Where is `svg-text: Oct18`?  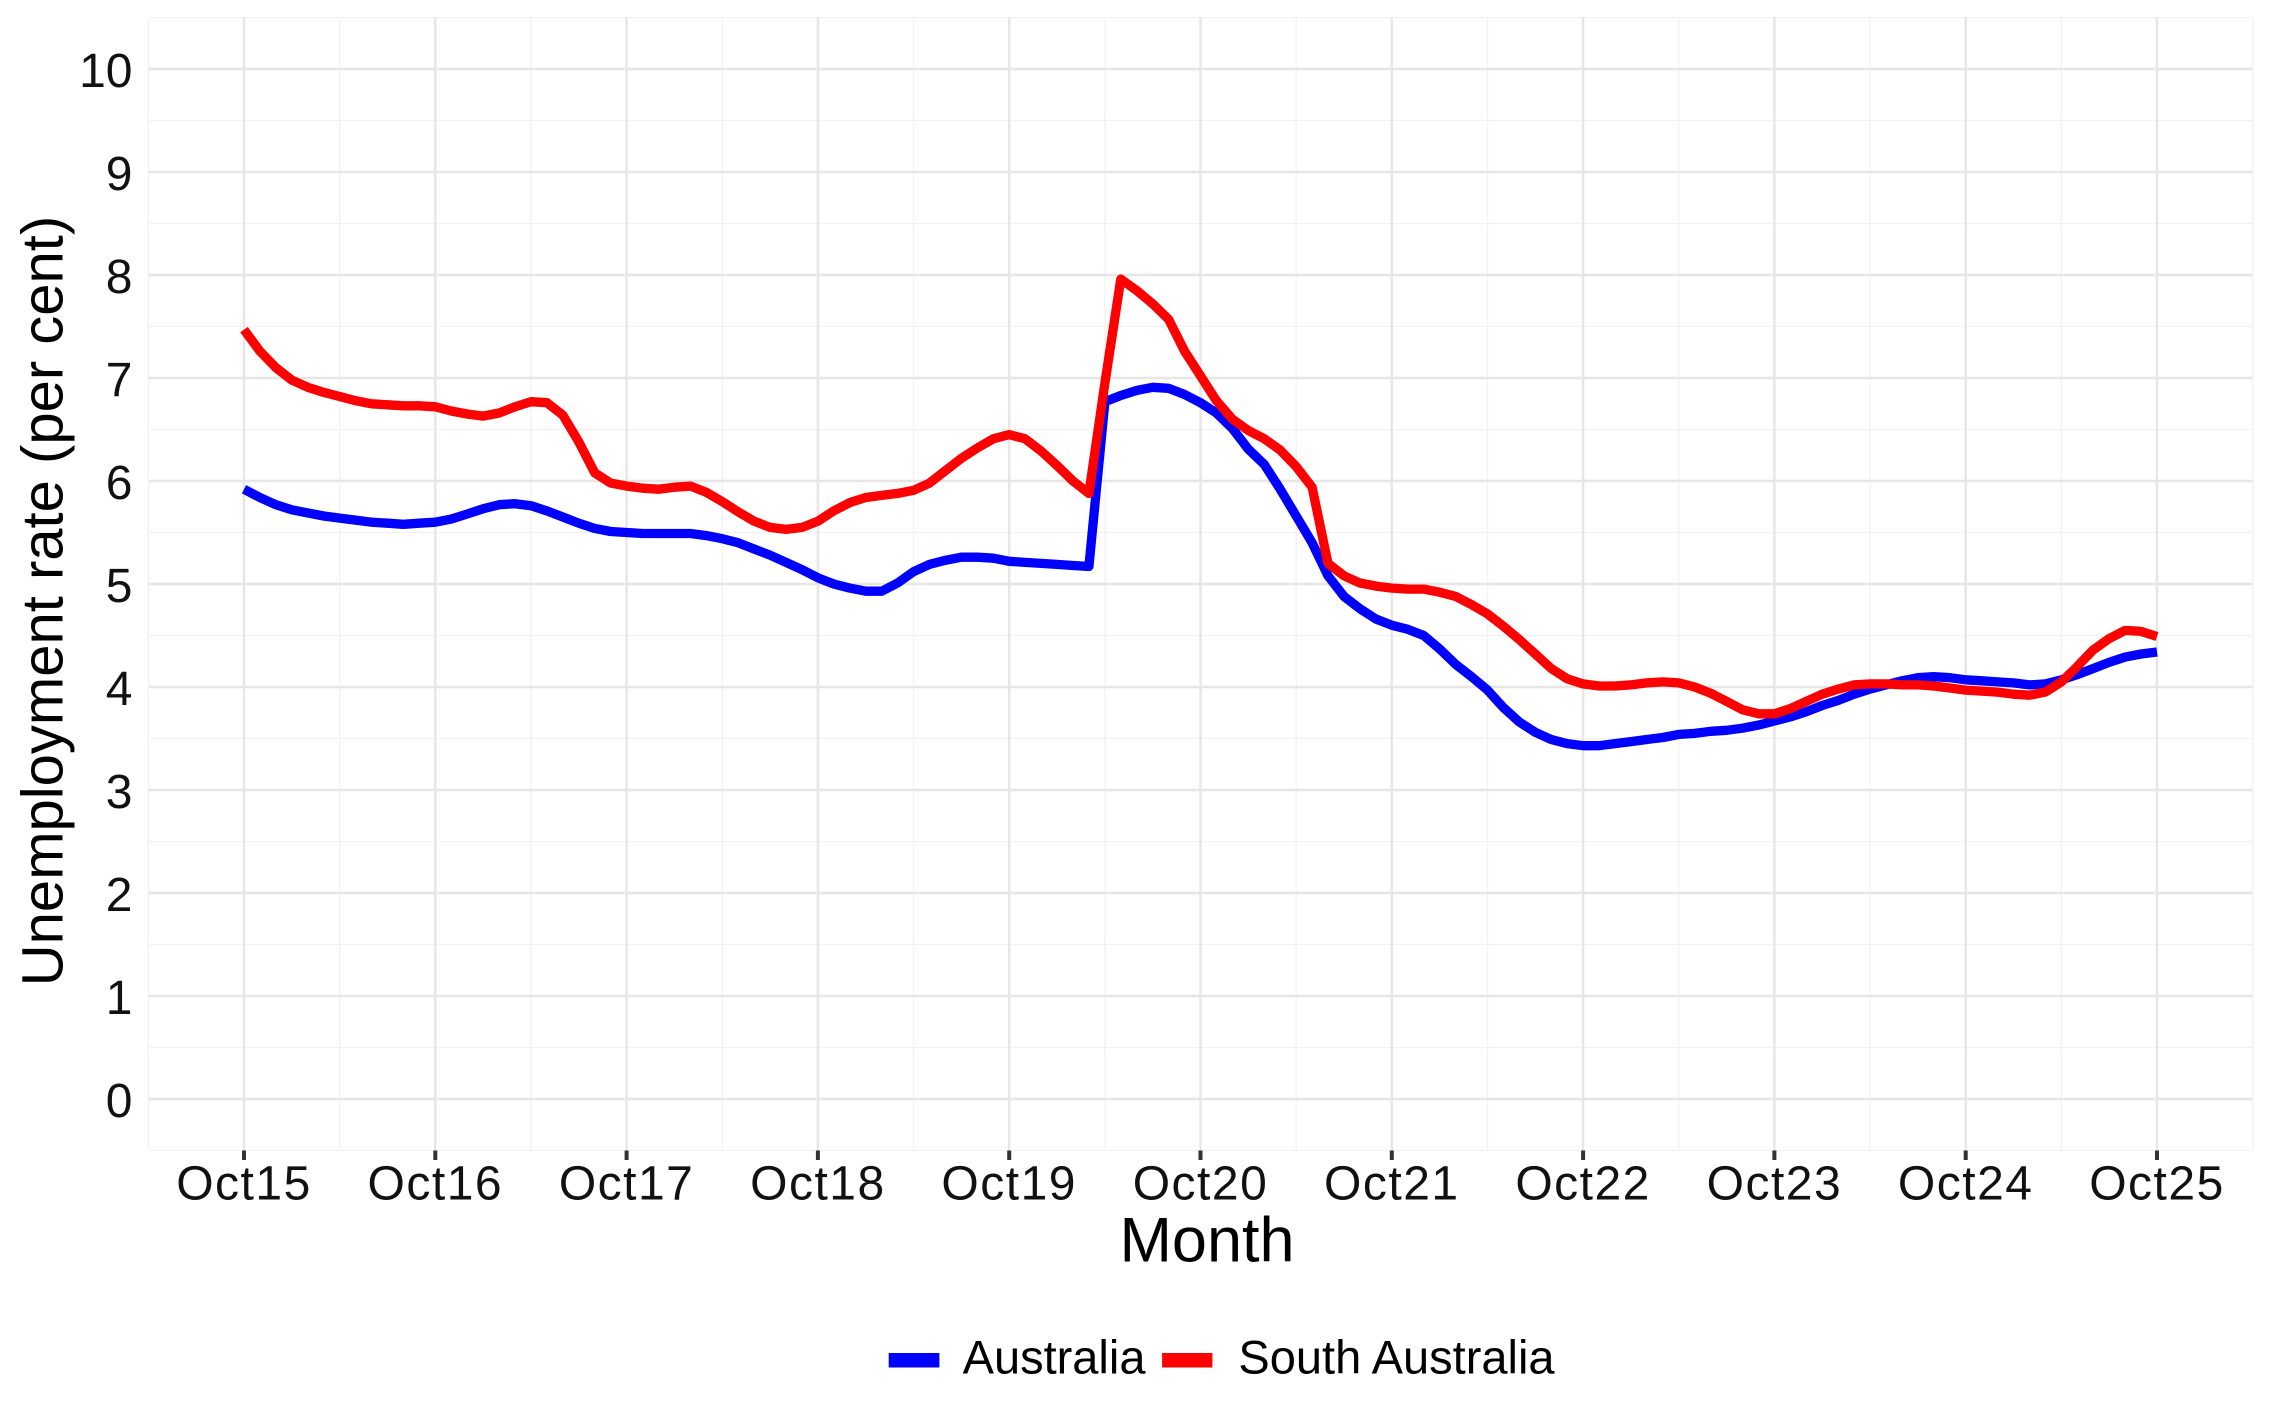
svg-text: Oct18 is located at coordinates (818, 1184).